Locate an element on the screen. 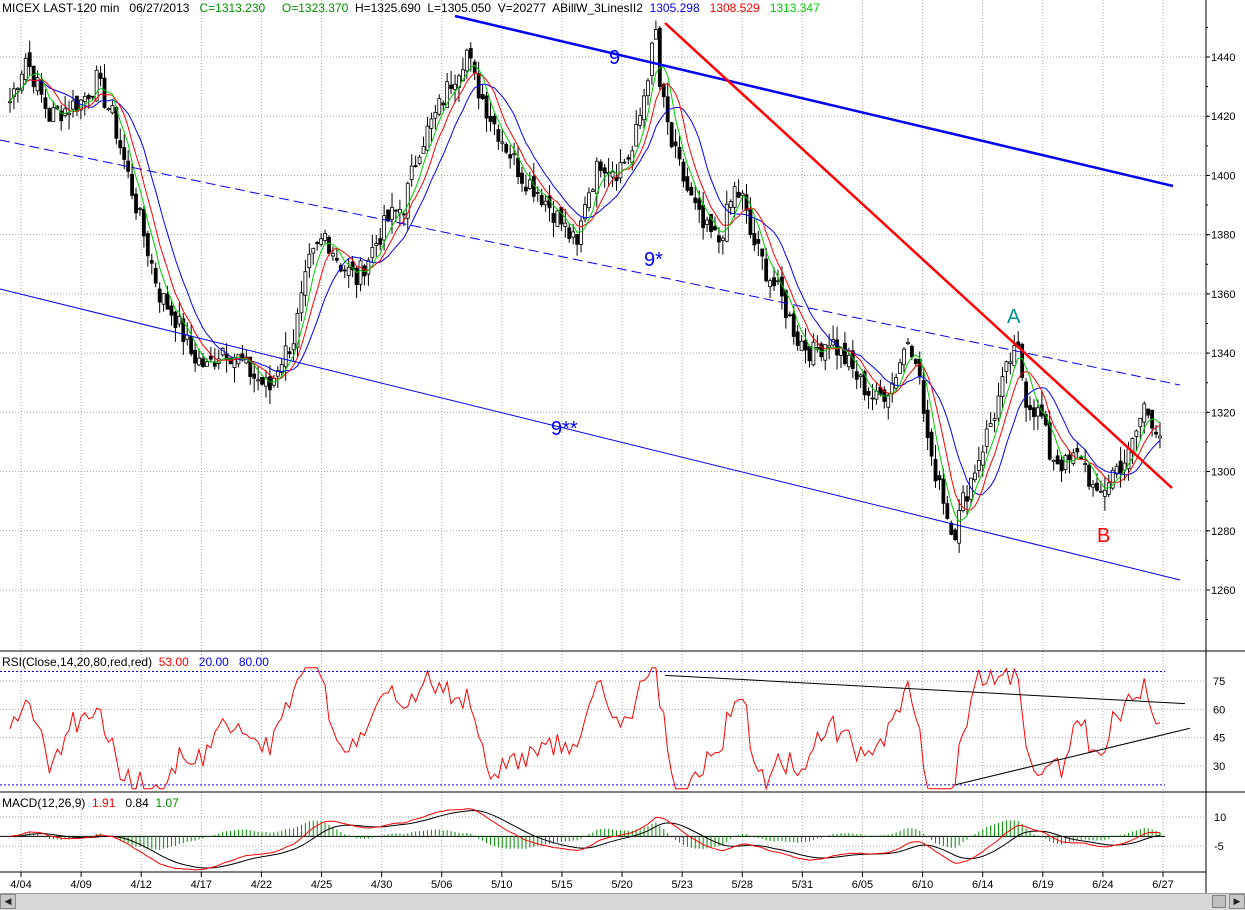 Image resolution: width=1245 pixels, height=910 pixels. high-label: H=1325.690 is located at coordinates (387, 8).